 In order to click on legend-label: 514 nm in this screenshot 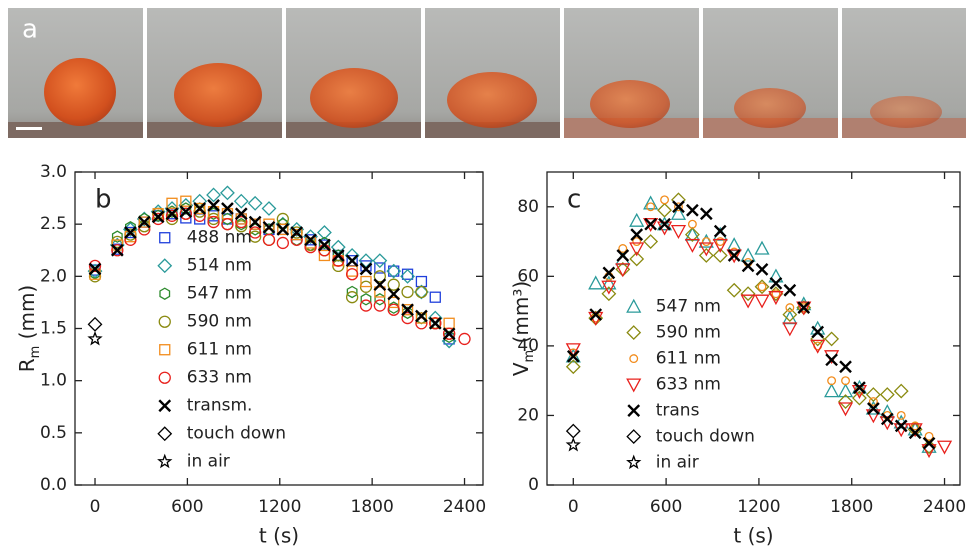, I will do `click(219, 266)`.